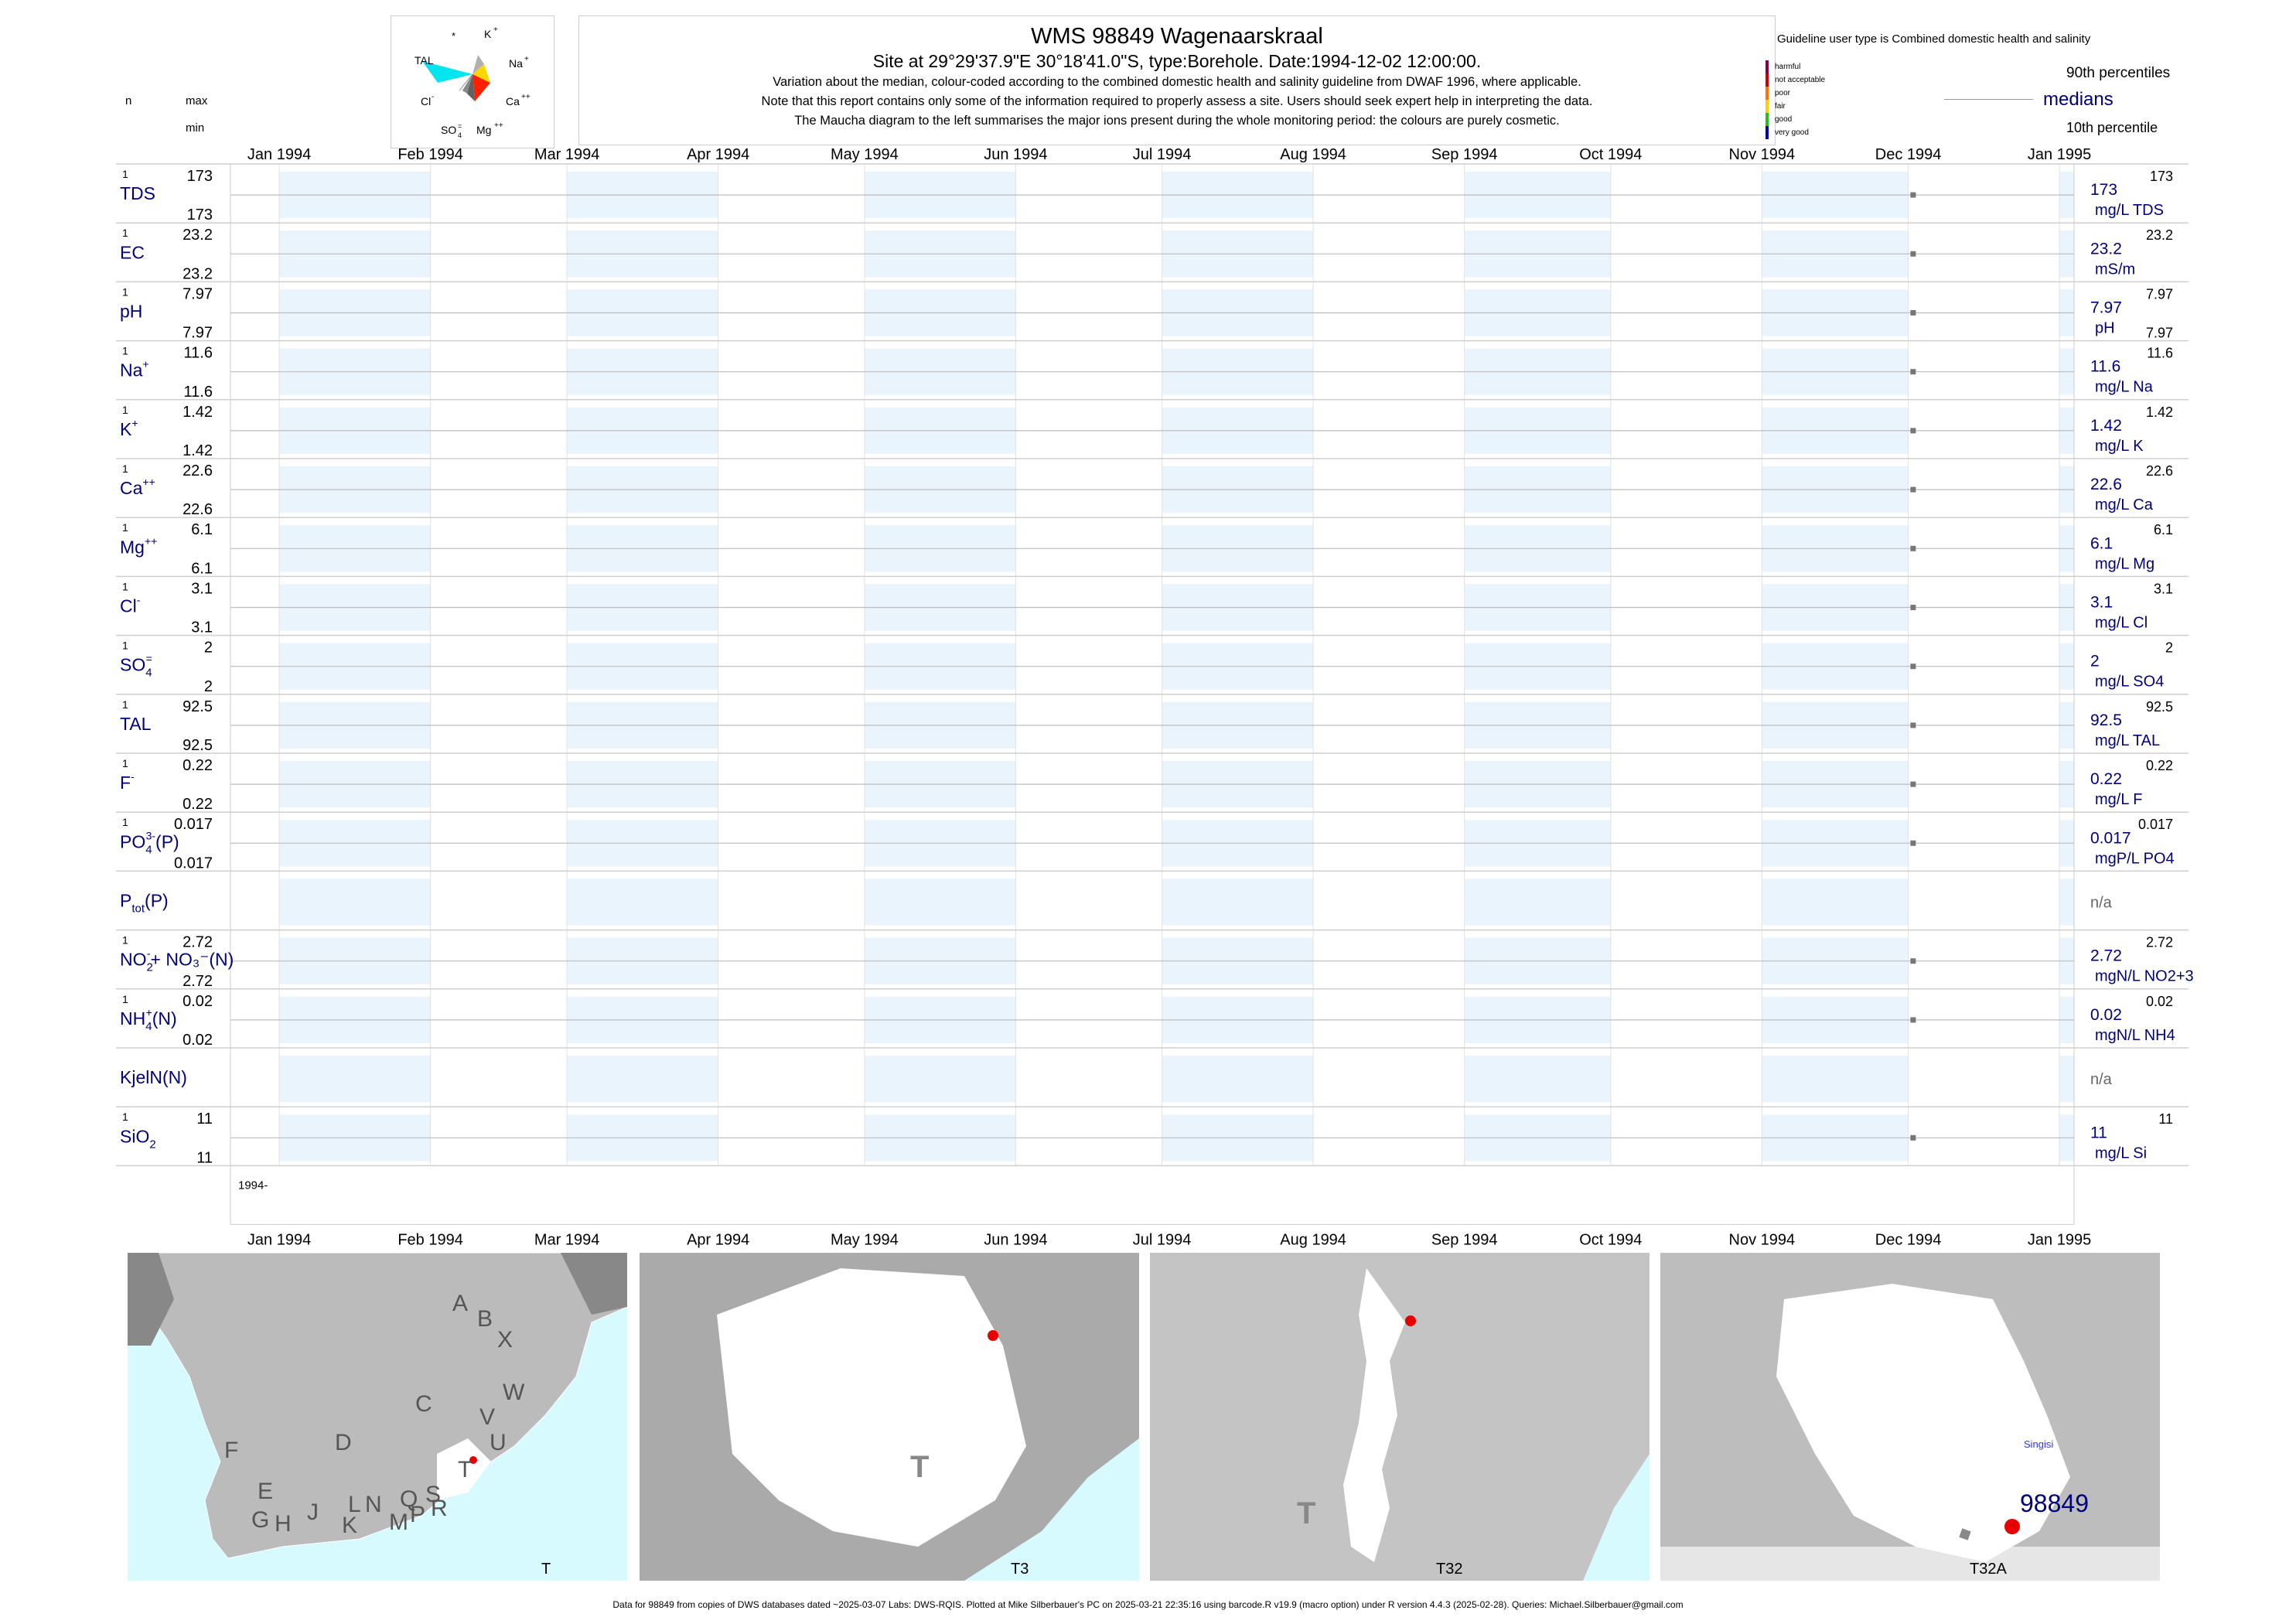 The height and width of the screenshot is (1624, 2296). Describe the element at coordinates (373, 1504) in the screenshot. I see `map-region-letter: N` at that location.